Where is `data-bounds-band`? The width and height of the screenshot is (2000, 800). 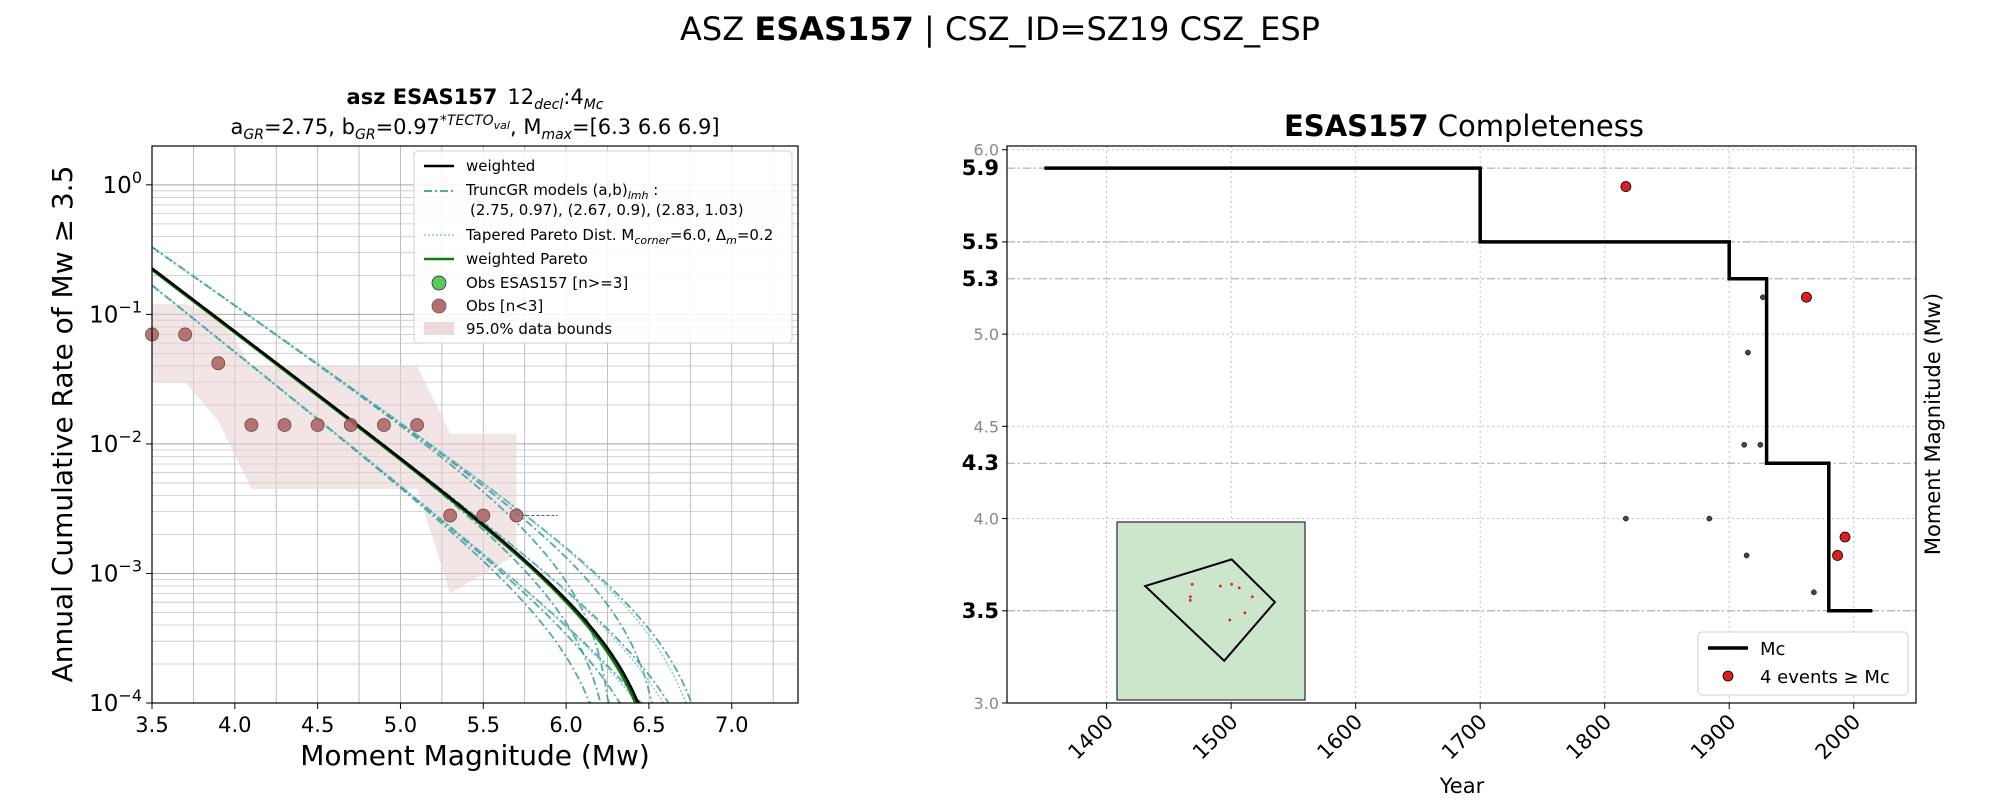
data-bounds-band is located at coordinates (334, 449).